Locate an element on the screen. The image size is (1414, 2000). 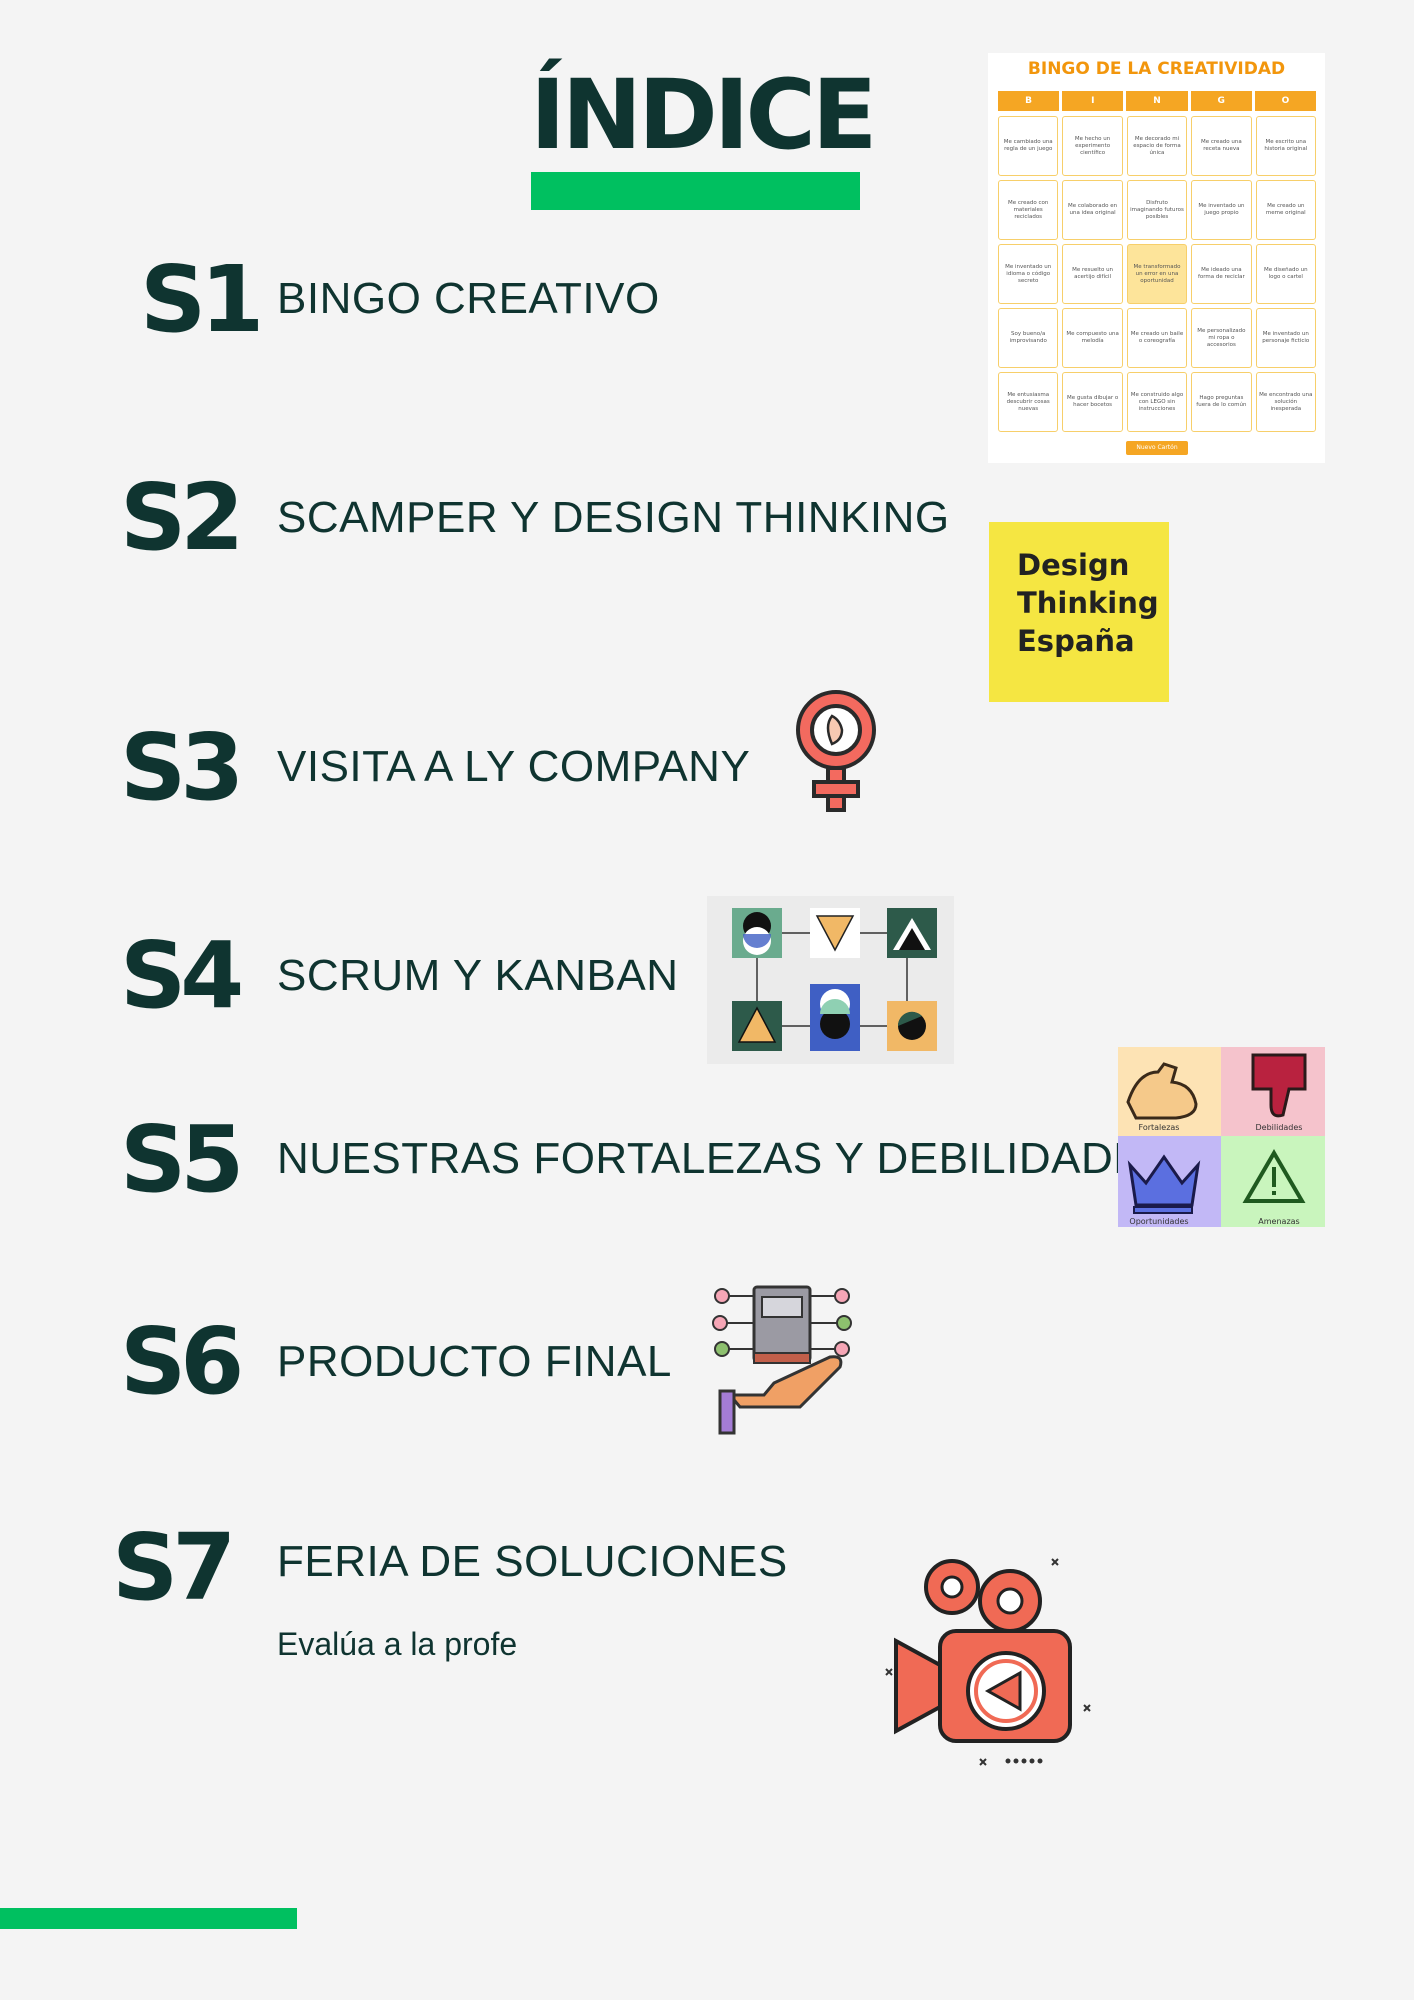
page-title: ÍNDICE is located at coordinates (704, 115).